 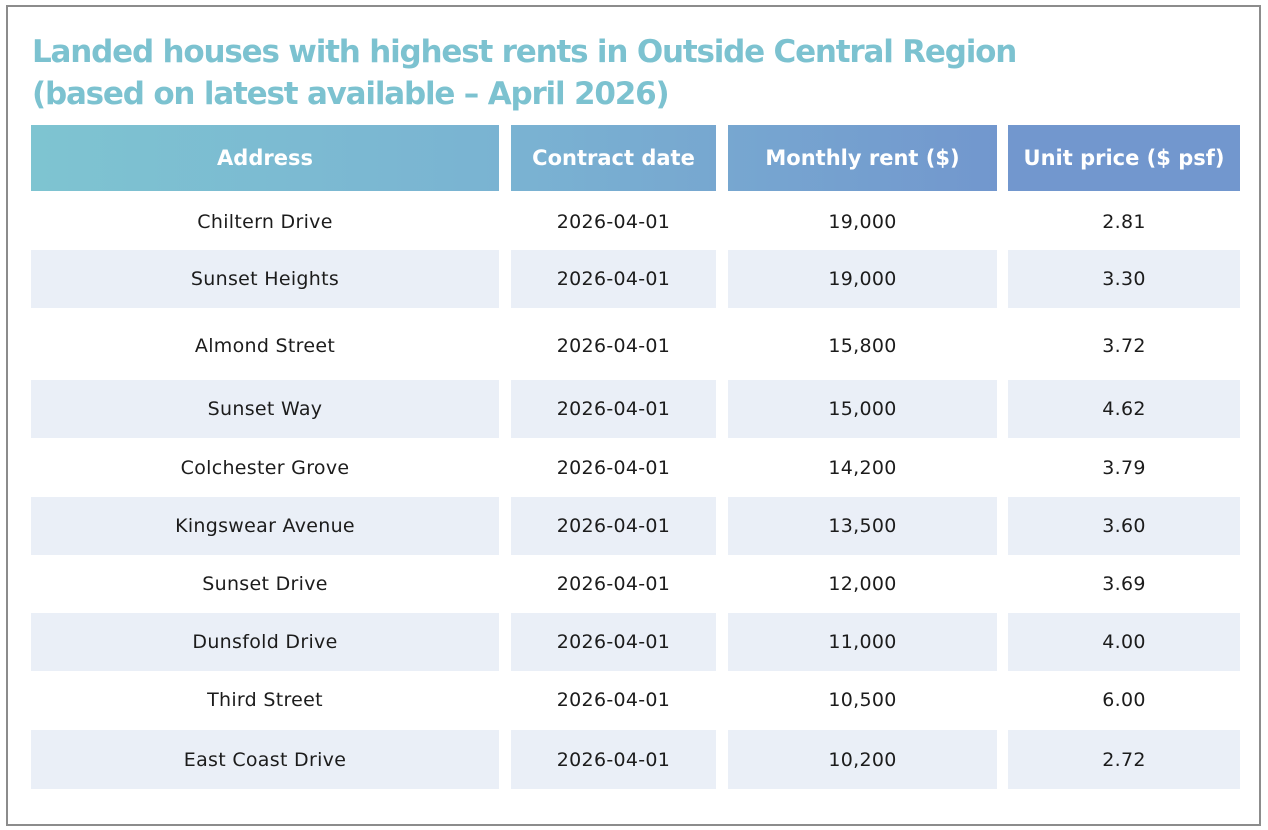 What do you see at coordinates (265, 583) in the screenshot?
I see `cell-address: Sunset Drive` at bounding box center [265, 583].